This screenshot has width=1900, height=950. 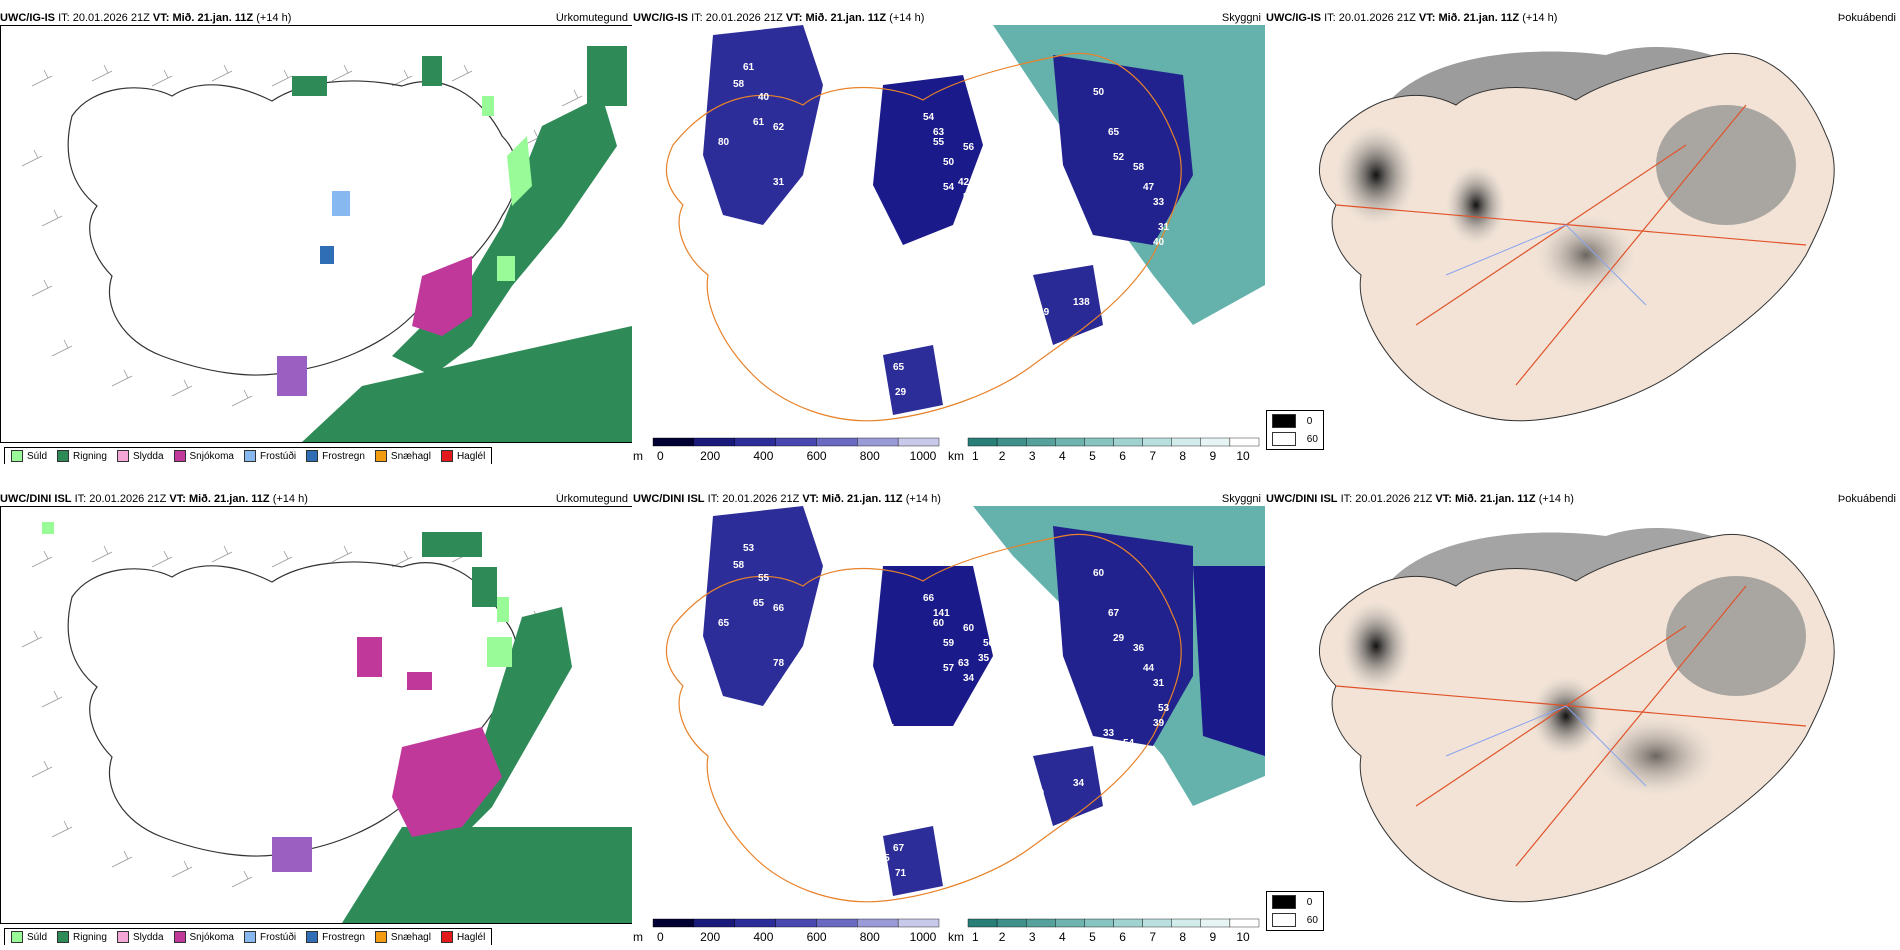 I want to click on colorbar-tick-label: 5, so click(x=1092, y=937).